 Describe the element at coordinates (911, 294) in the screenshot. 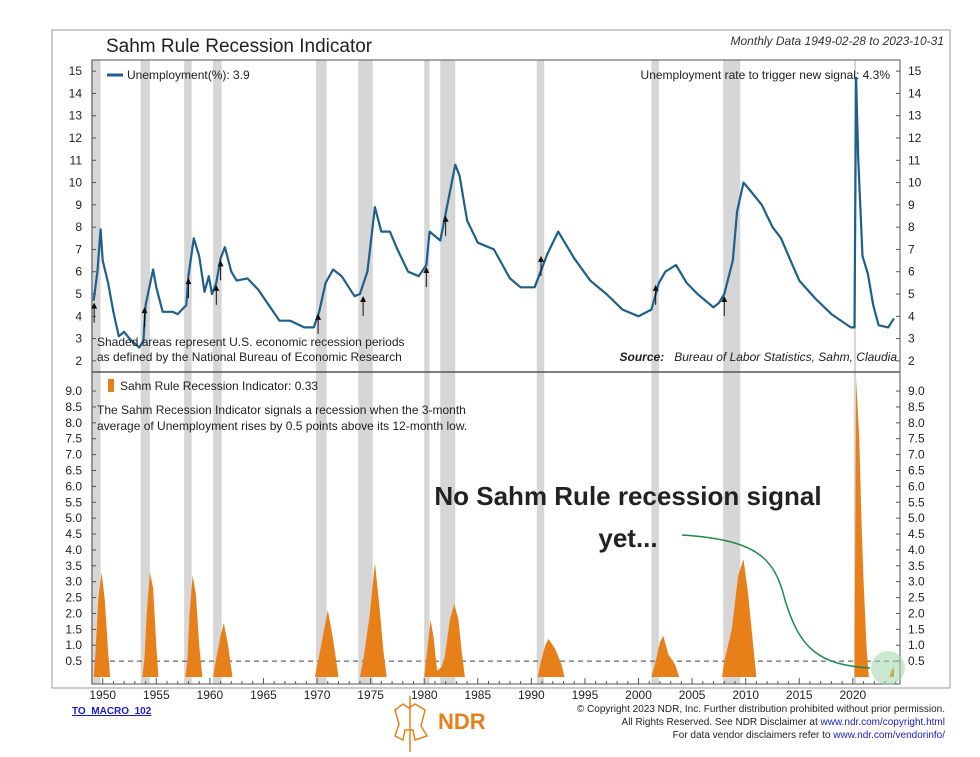

I see `y-tick-label-right: 5` at that location.